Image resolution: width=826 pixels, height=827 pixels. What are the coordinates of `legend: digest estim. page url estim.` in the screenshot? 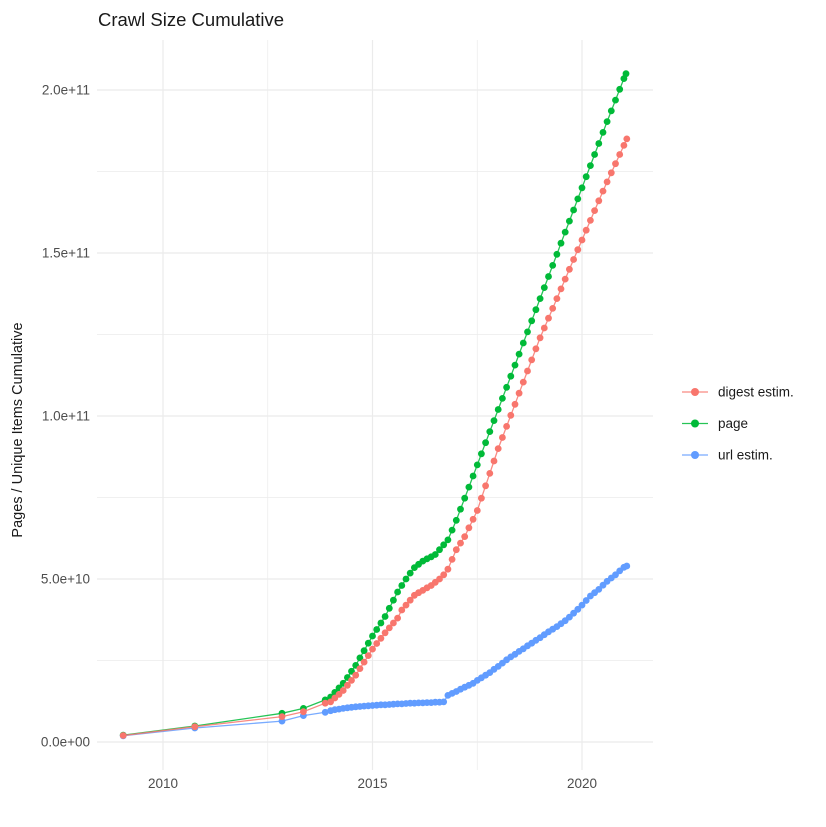 It's located at (738, 424).